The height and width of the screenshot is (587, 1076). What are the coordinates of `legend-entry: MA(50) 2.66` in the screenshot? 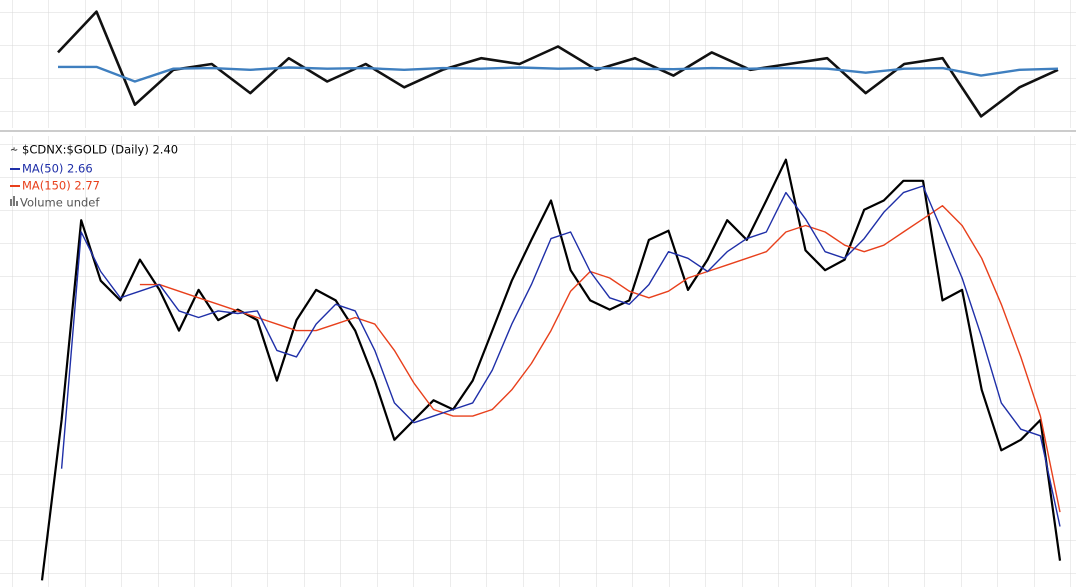 It's located at (57, 169).